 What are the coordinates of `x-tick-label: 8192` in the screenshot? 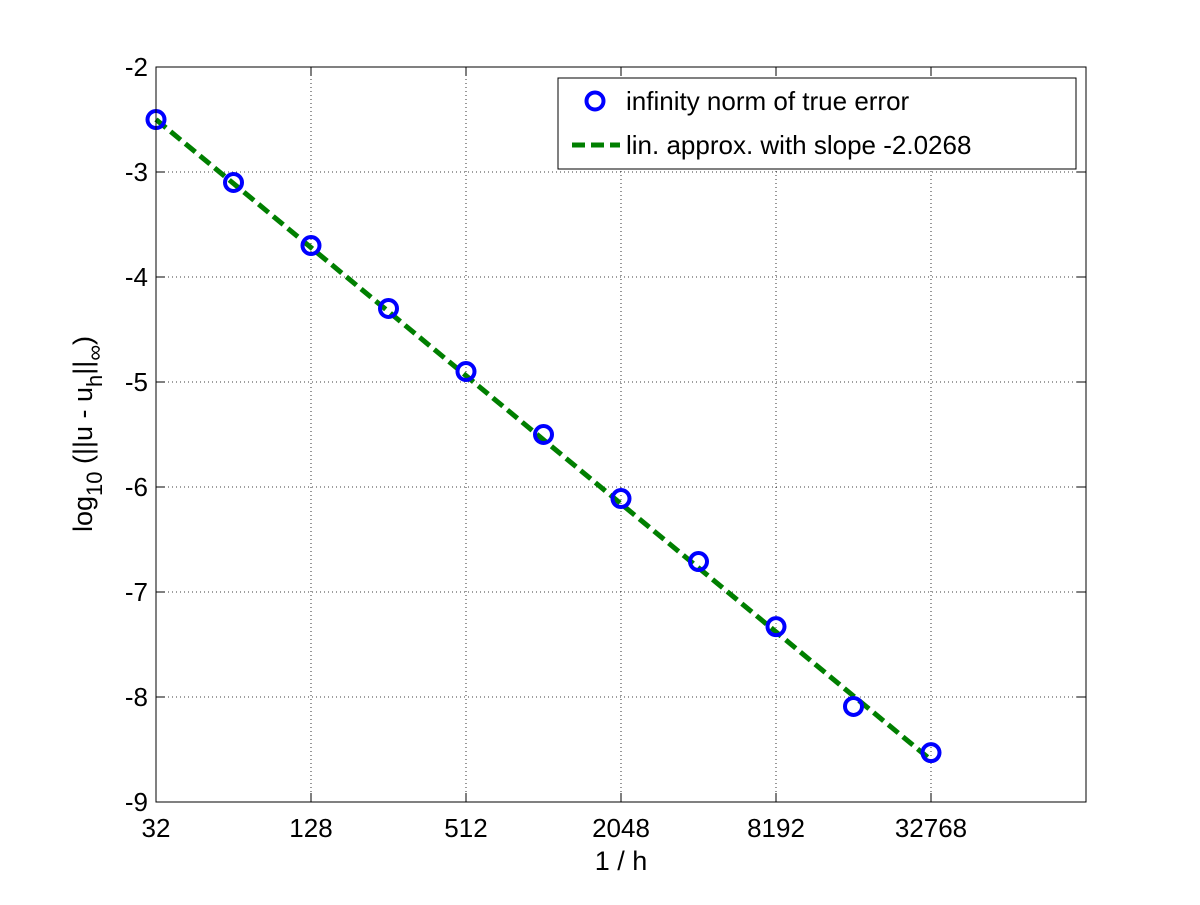 It's located at (776, 828).